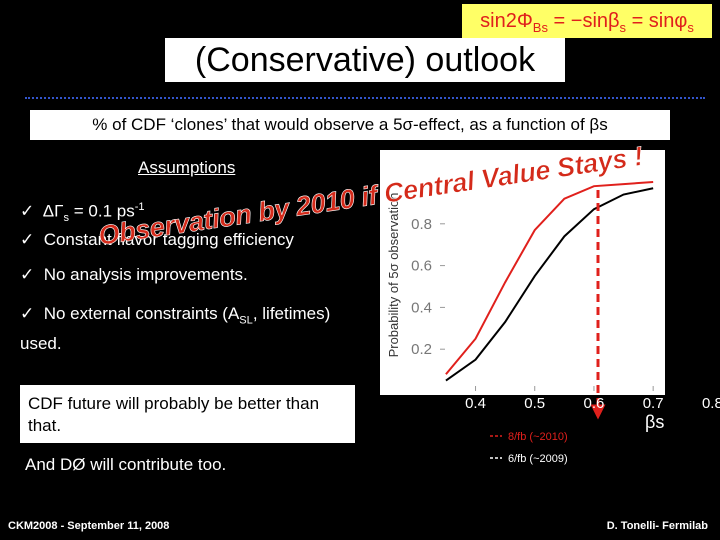 The height and width of the screenshot is (540, 720). Describe the element at coordinates (538, 459) in the screenshot. I see `legend-label: 6/fb (~2009)` at that location.